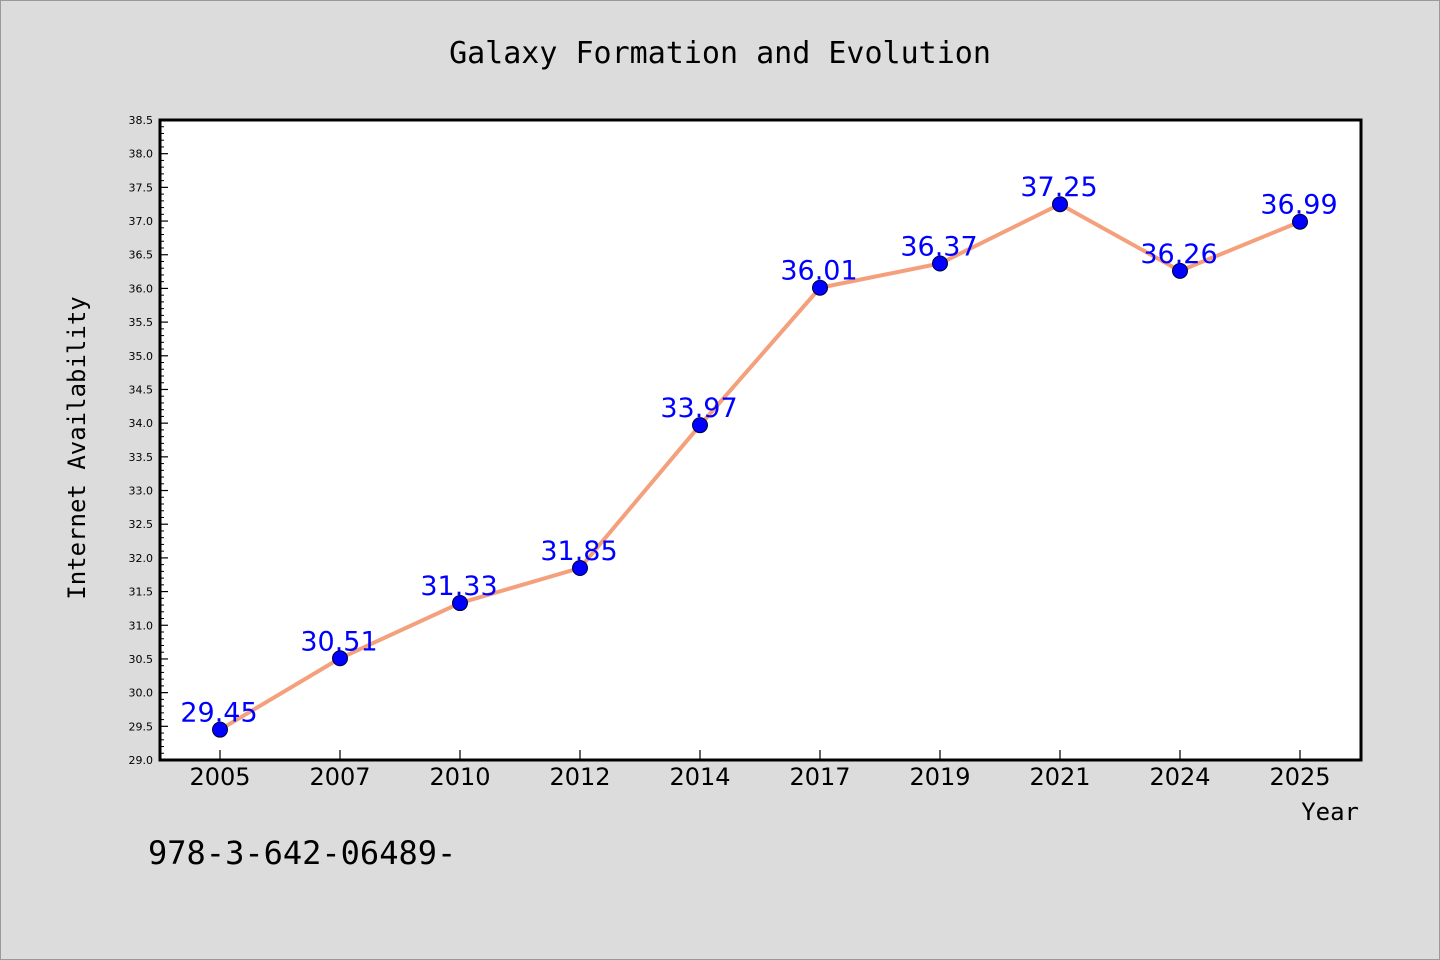  I want to click on x-tick-label: 2005, so click(219, 777).